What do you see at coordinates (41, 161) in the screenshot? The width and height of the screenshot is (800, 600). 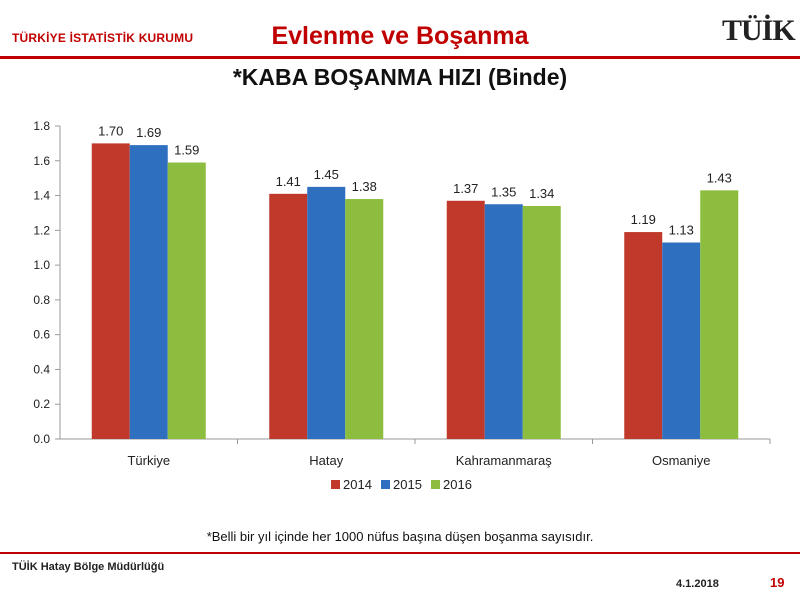 I see `y-tick-label: 1.6` at bounding box center [41, 161].